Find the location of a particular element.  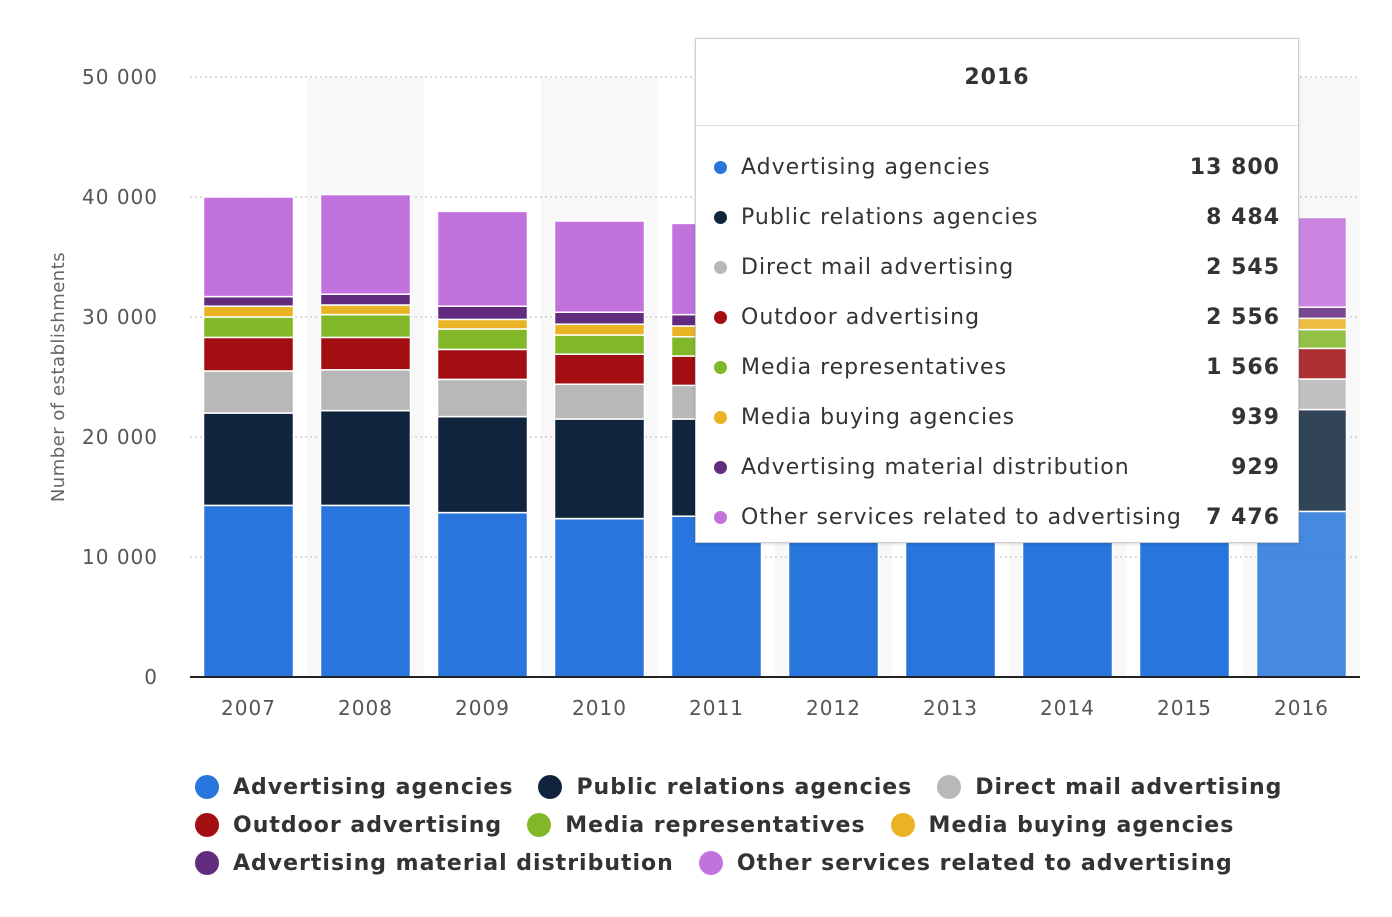

tooltip-title: 2016 is located at coordinates (997, 77).